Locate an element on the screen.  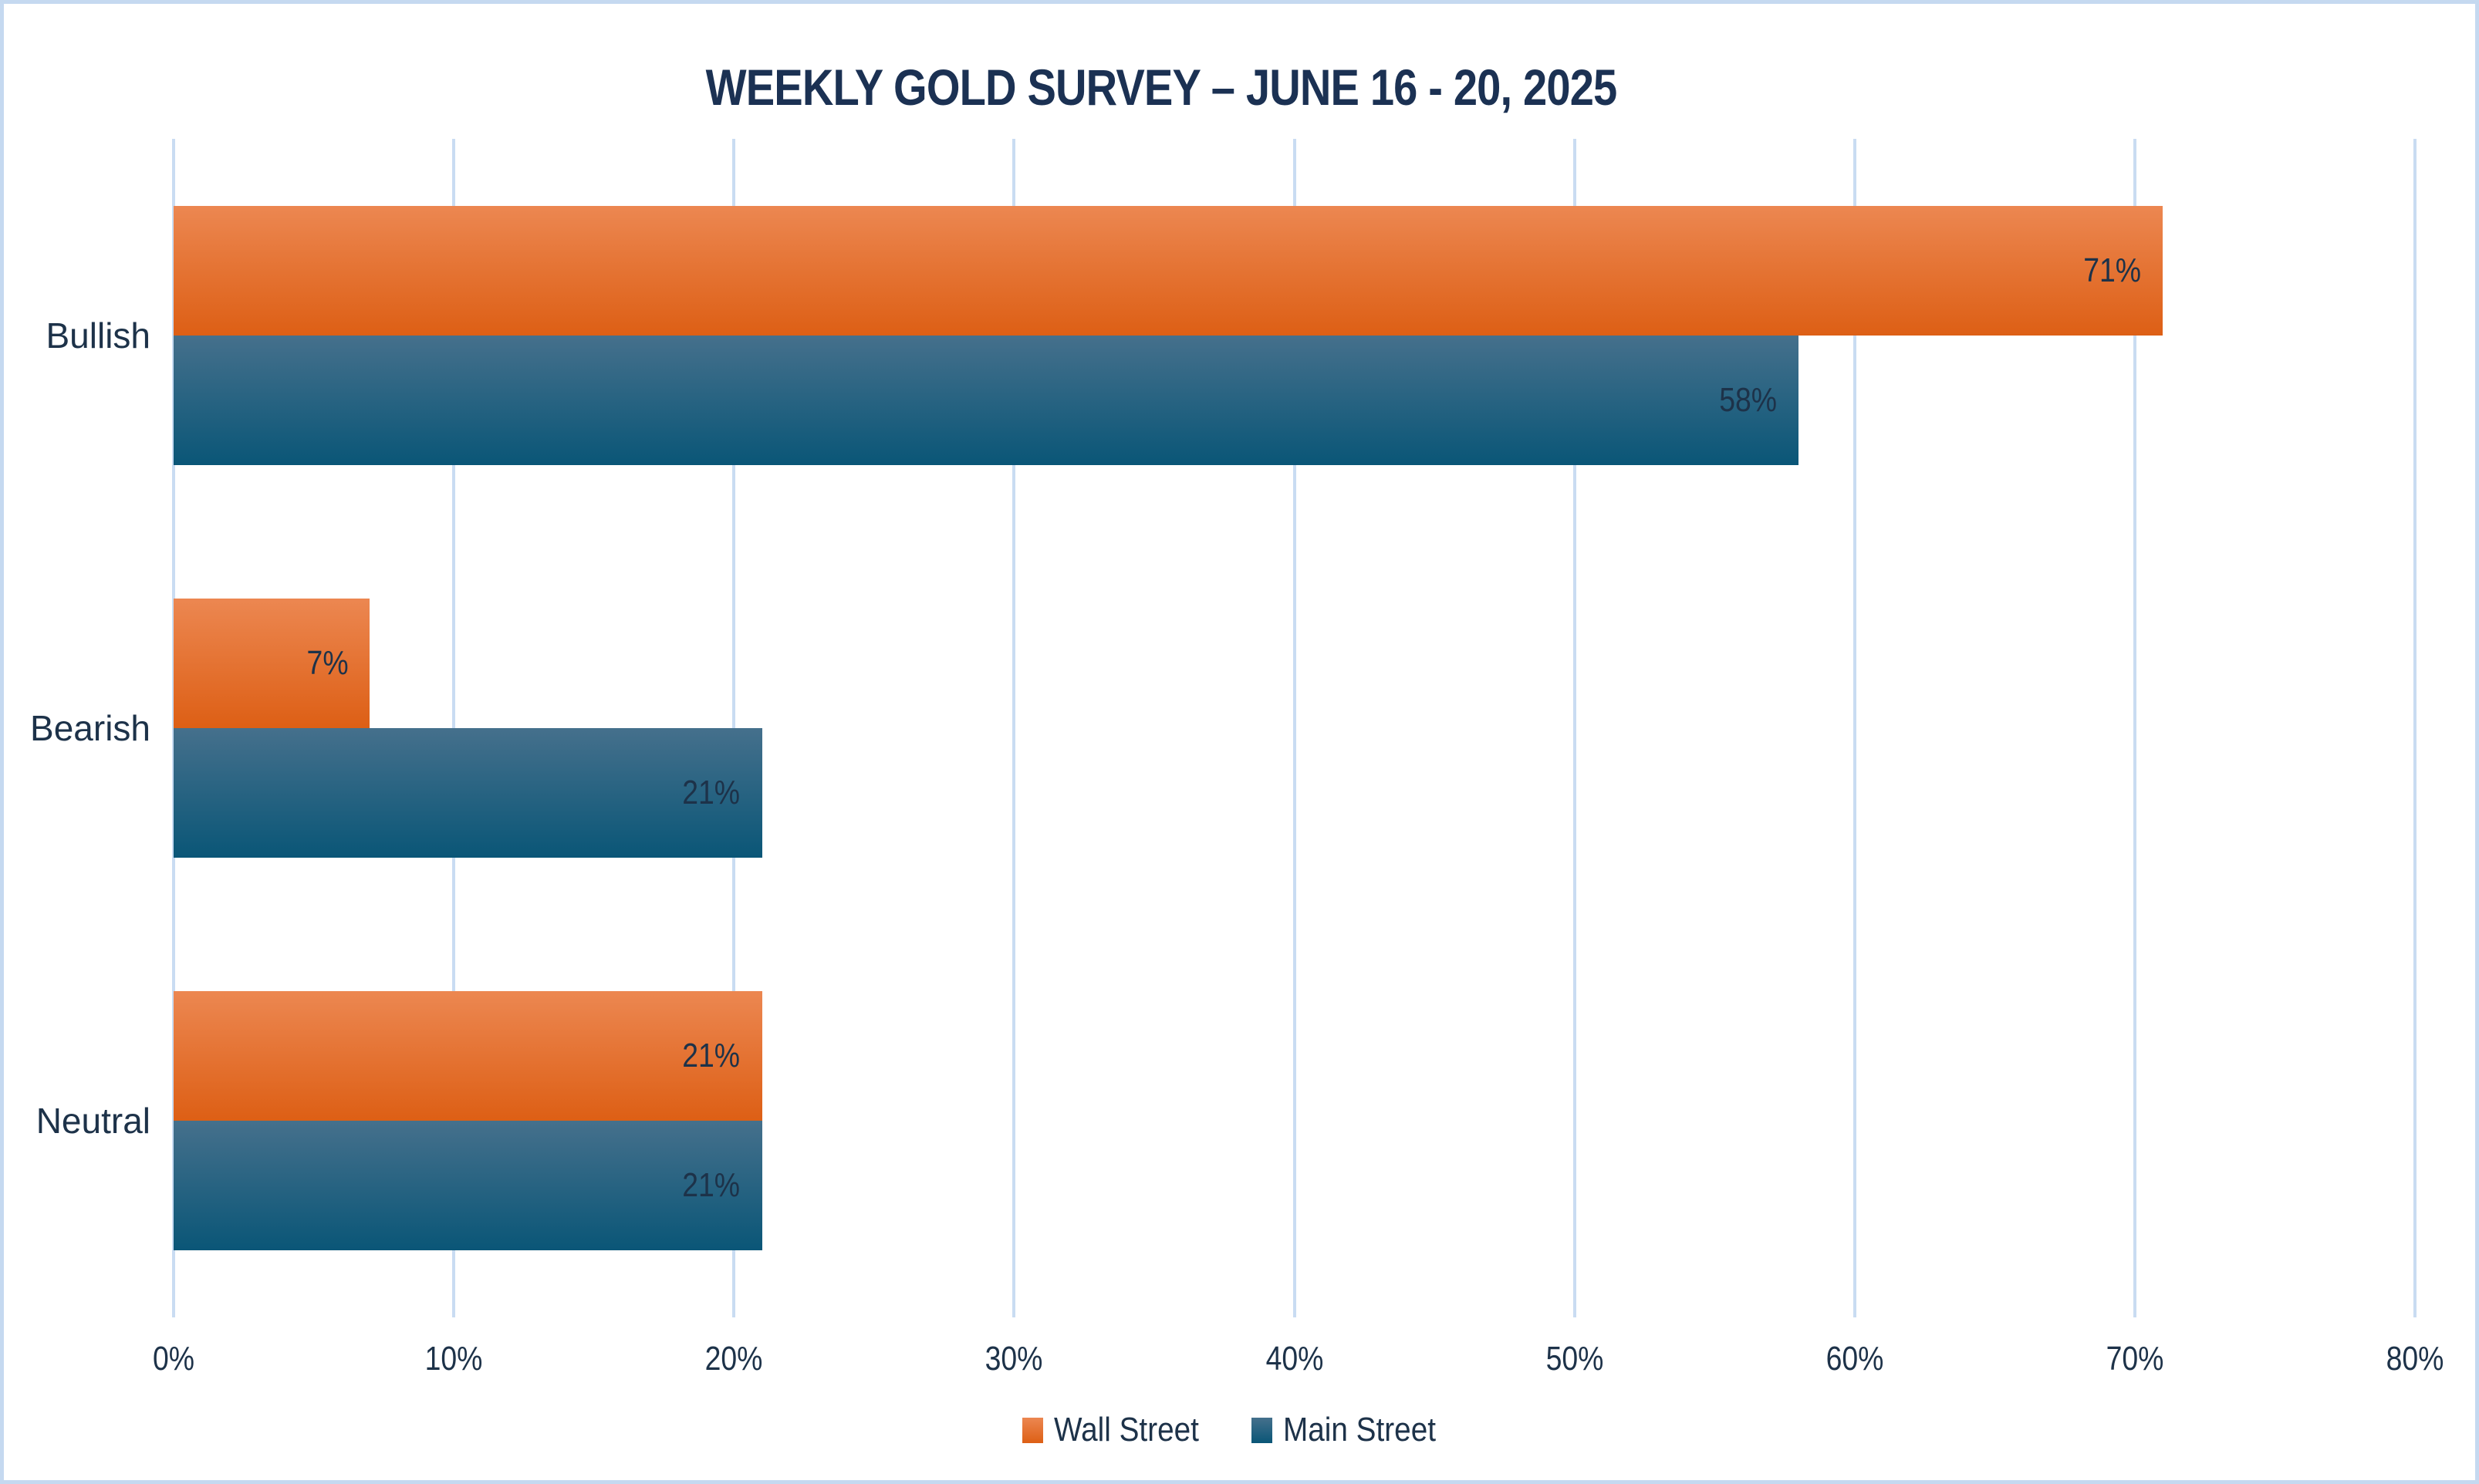
bar-main-street-neutral: 21% is located at coordinates (468, 1185).